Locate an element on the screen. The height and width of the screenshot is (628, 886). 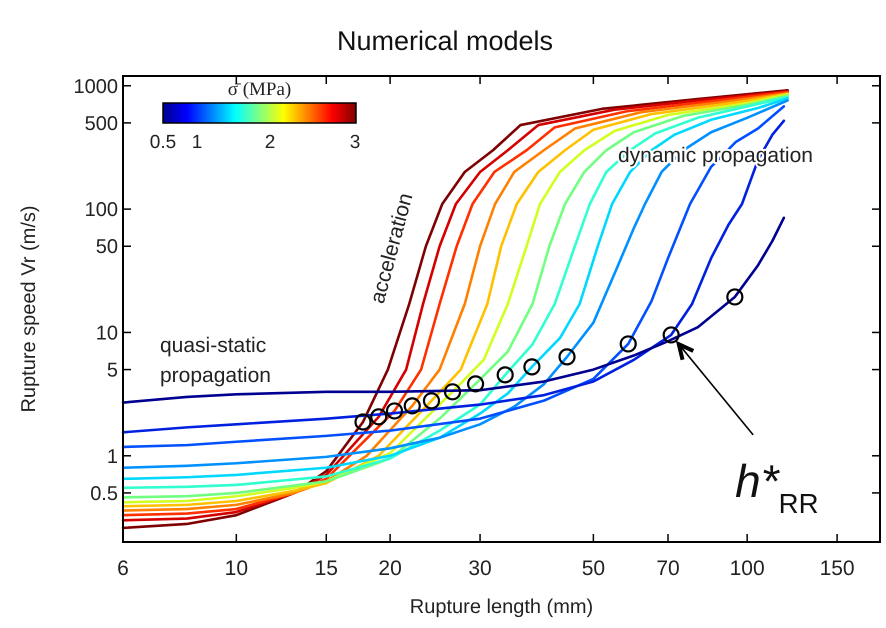
color-bar-title: σ̄ (MPa) is located at coordinates (260, 89).